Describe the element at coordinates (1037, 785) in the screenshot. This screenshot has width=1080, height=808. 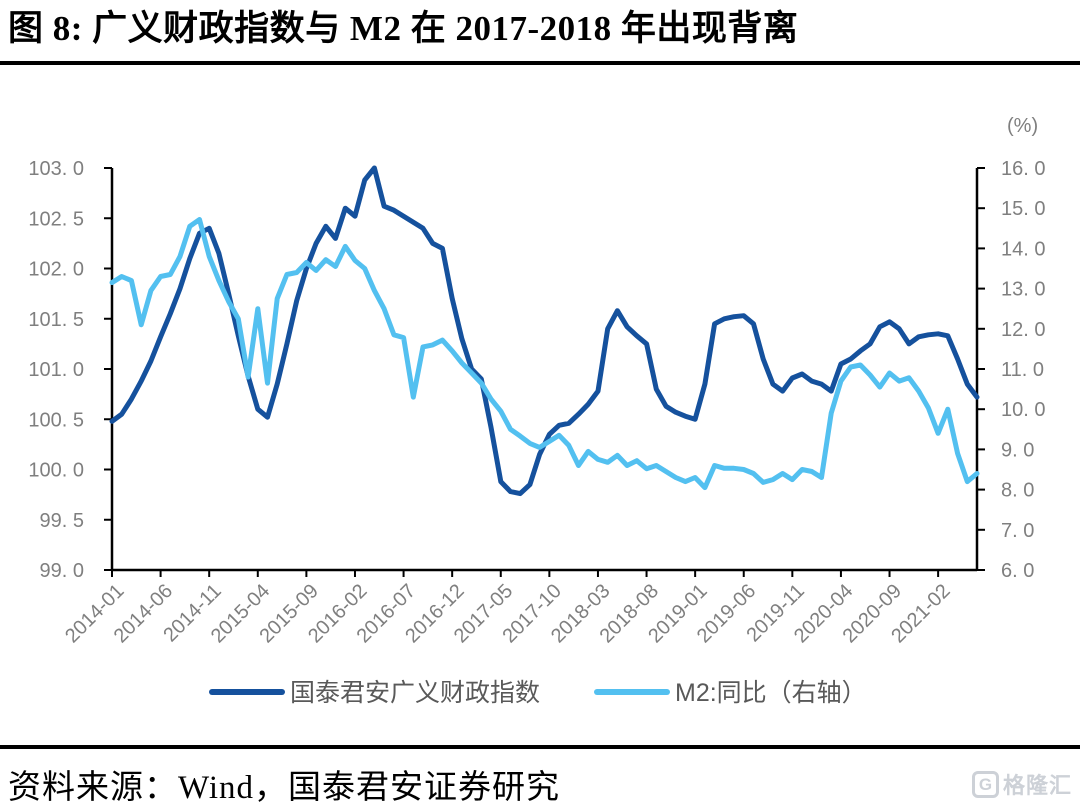
I see `gelonghui-logo-text: 格隆汇` at that location.